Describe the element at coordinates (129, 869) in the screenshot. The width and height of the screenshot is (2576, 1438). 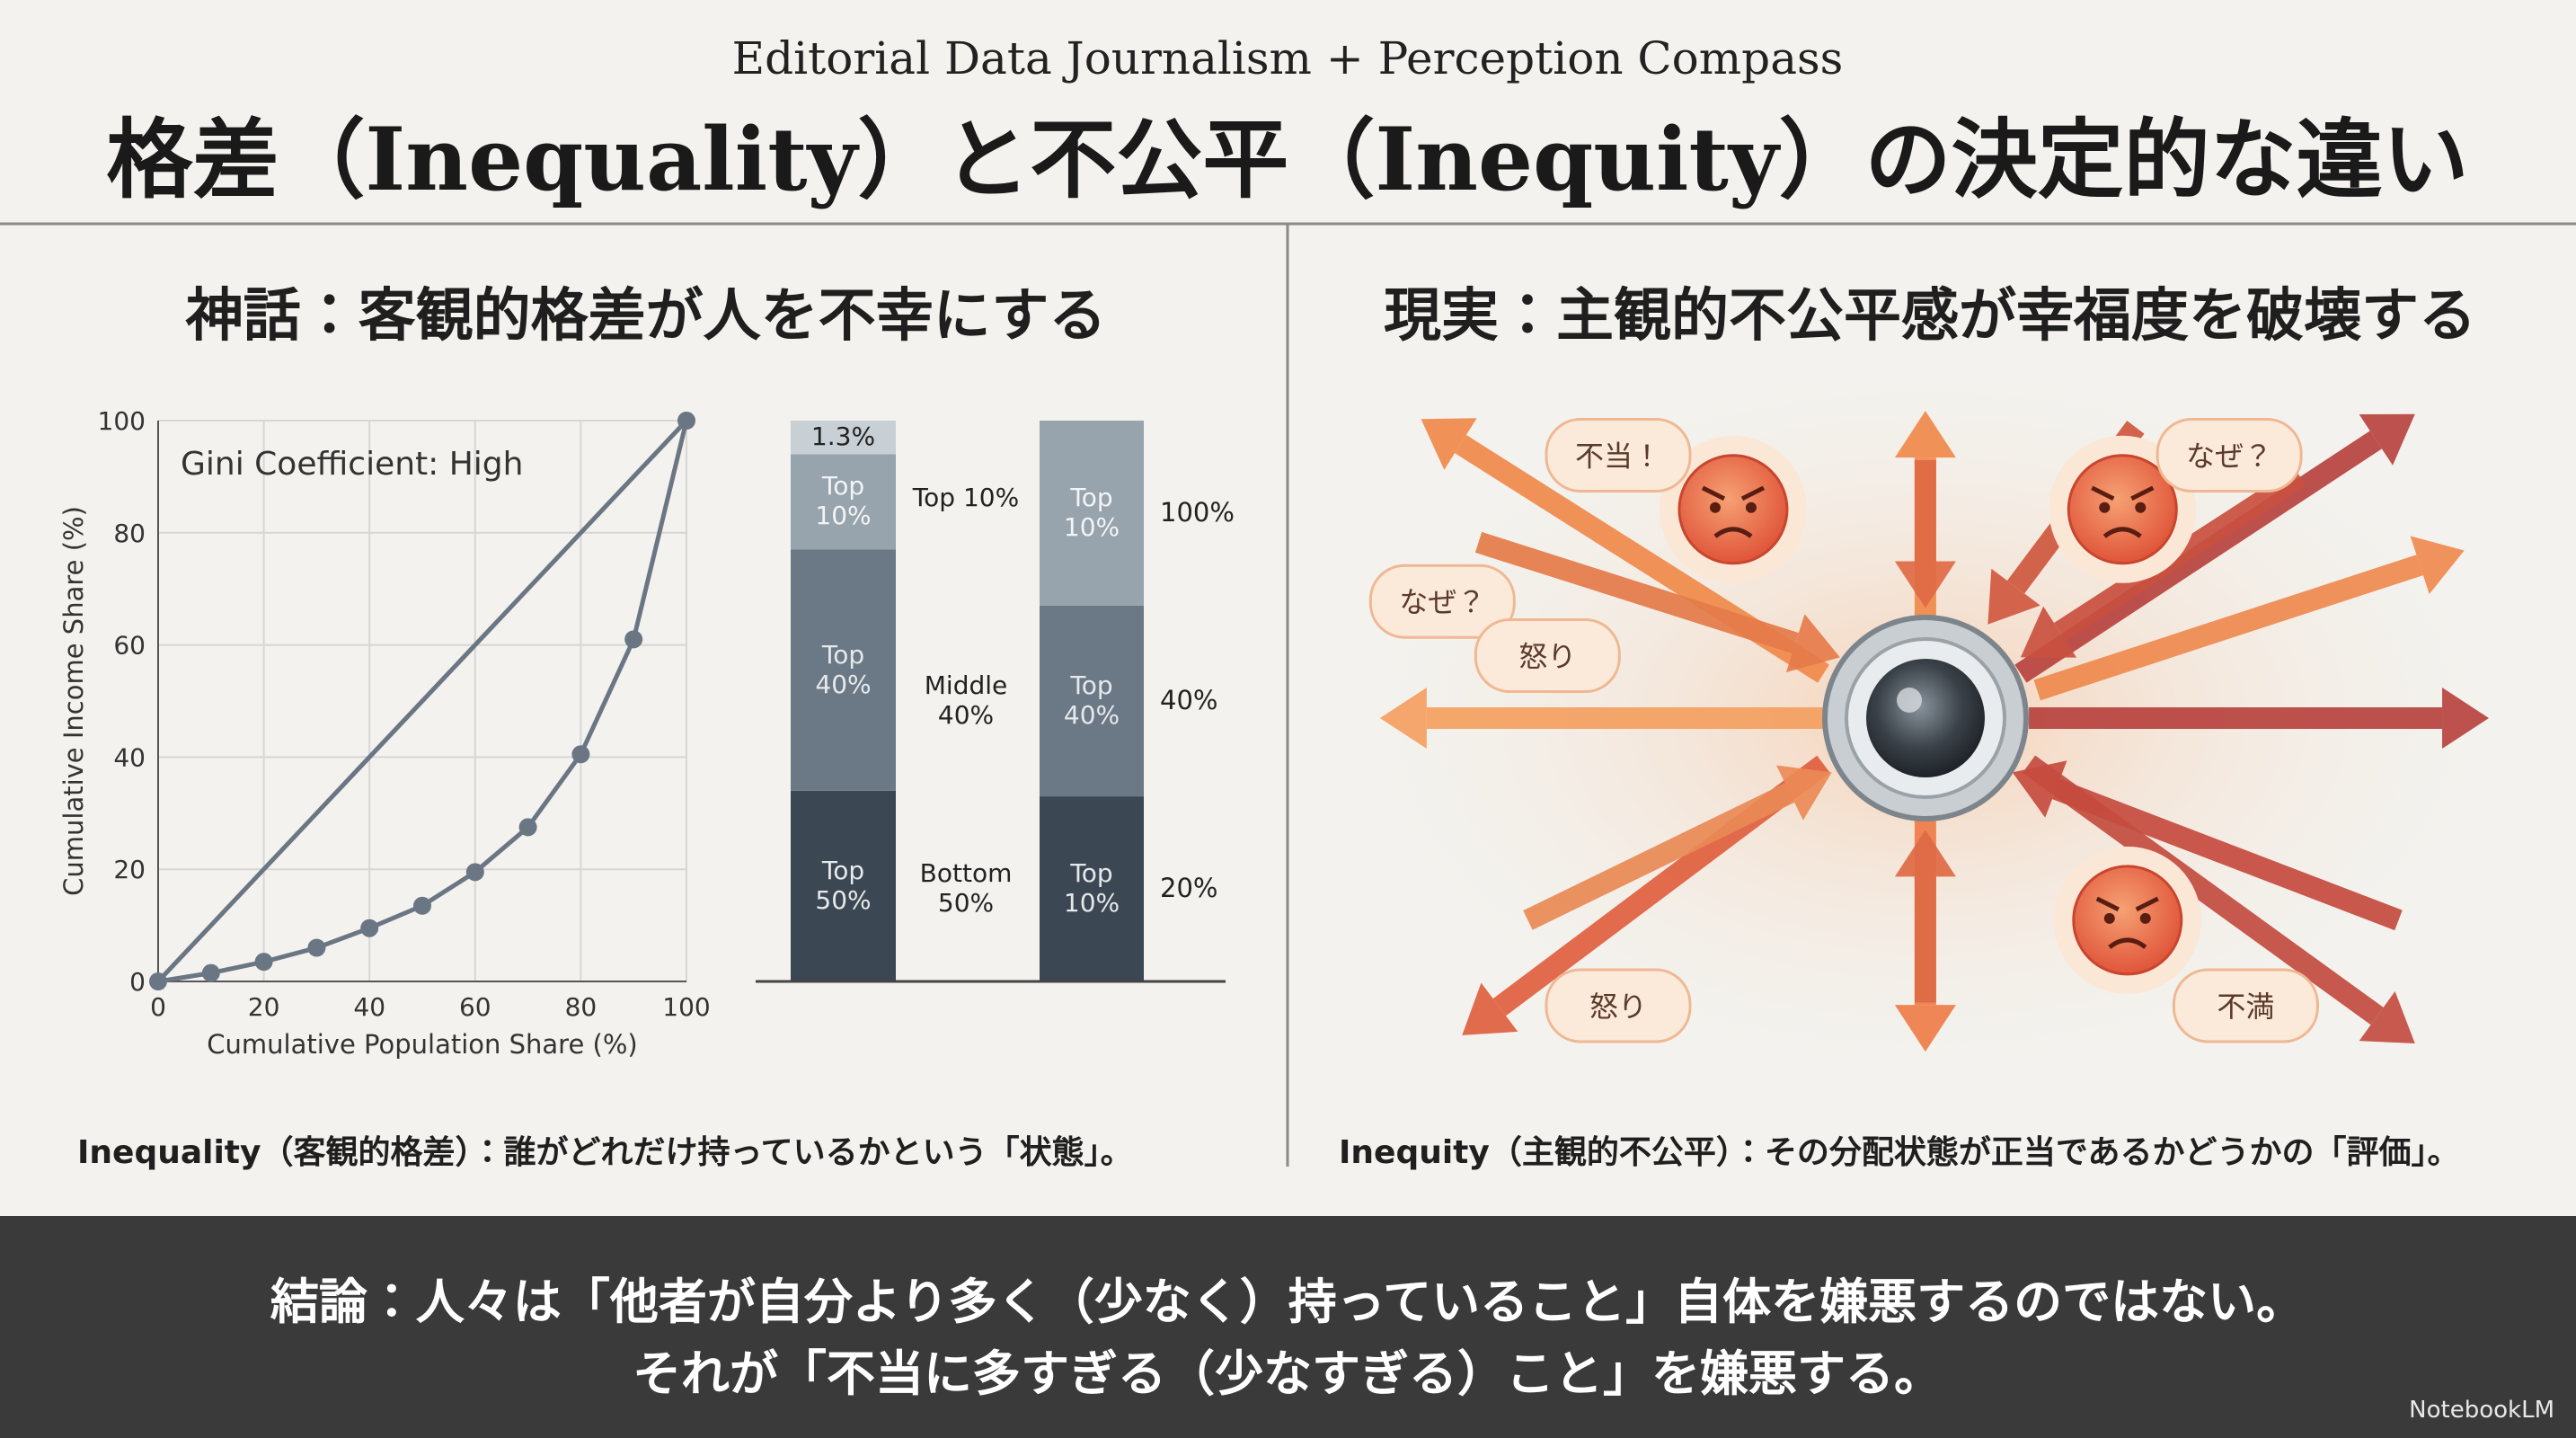
I see `y-tick-label: 20` at that location.